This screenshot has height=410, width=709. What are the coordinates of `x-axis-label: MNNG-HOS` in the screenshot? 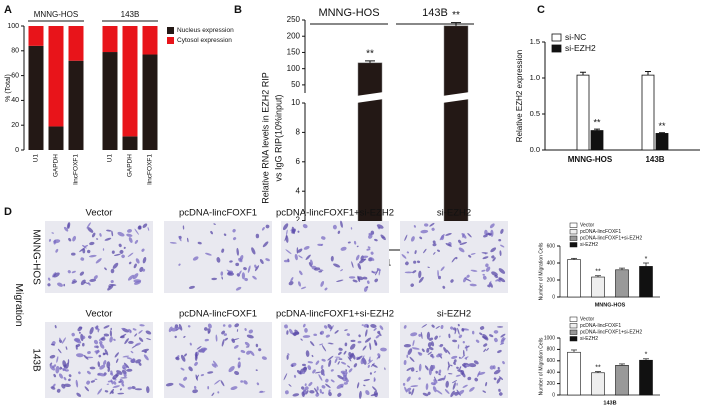 It's located at (610, 305).